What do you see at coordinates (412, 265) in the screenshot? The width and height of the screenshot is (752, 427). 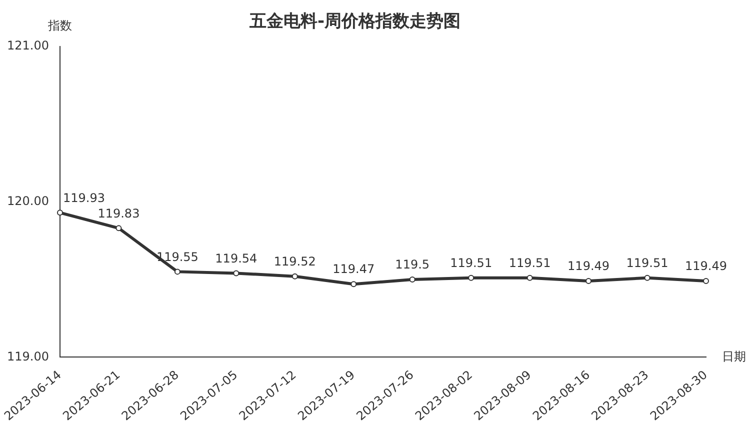 I see `data-label: 119.5` at bounding box center [412, 265].